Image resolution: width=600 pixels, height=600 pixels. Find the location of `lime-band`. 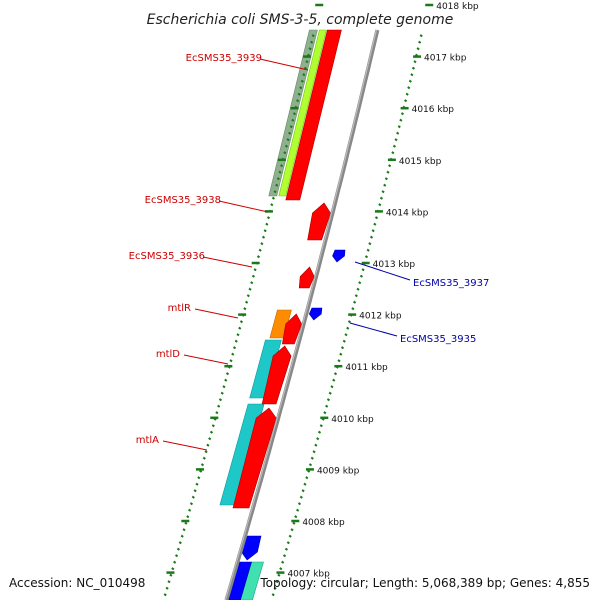

lime-band is located at coordinates (302, 113).